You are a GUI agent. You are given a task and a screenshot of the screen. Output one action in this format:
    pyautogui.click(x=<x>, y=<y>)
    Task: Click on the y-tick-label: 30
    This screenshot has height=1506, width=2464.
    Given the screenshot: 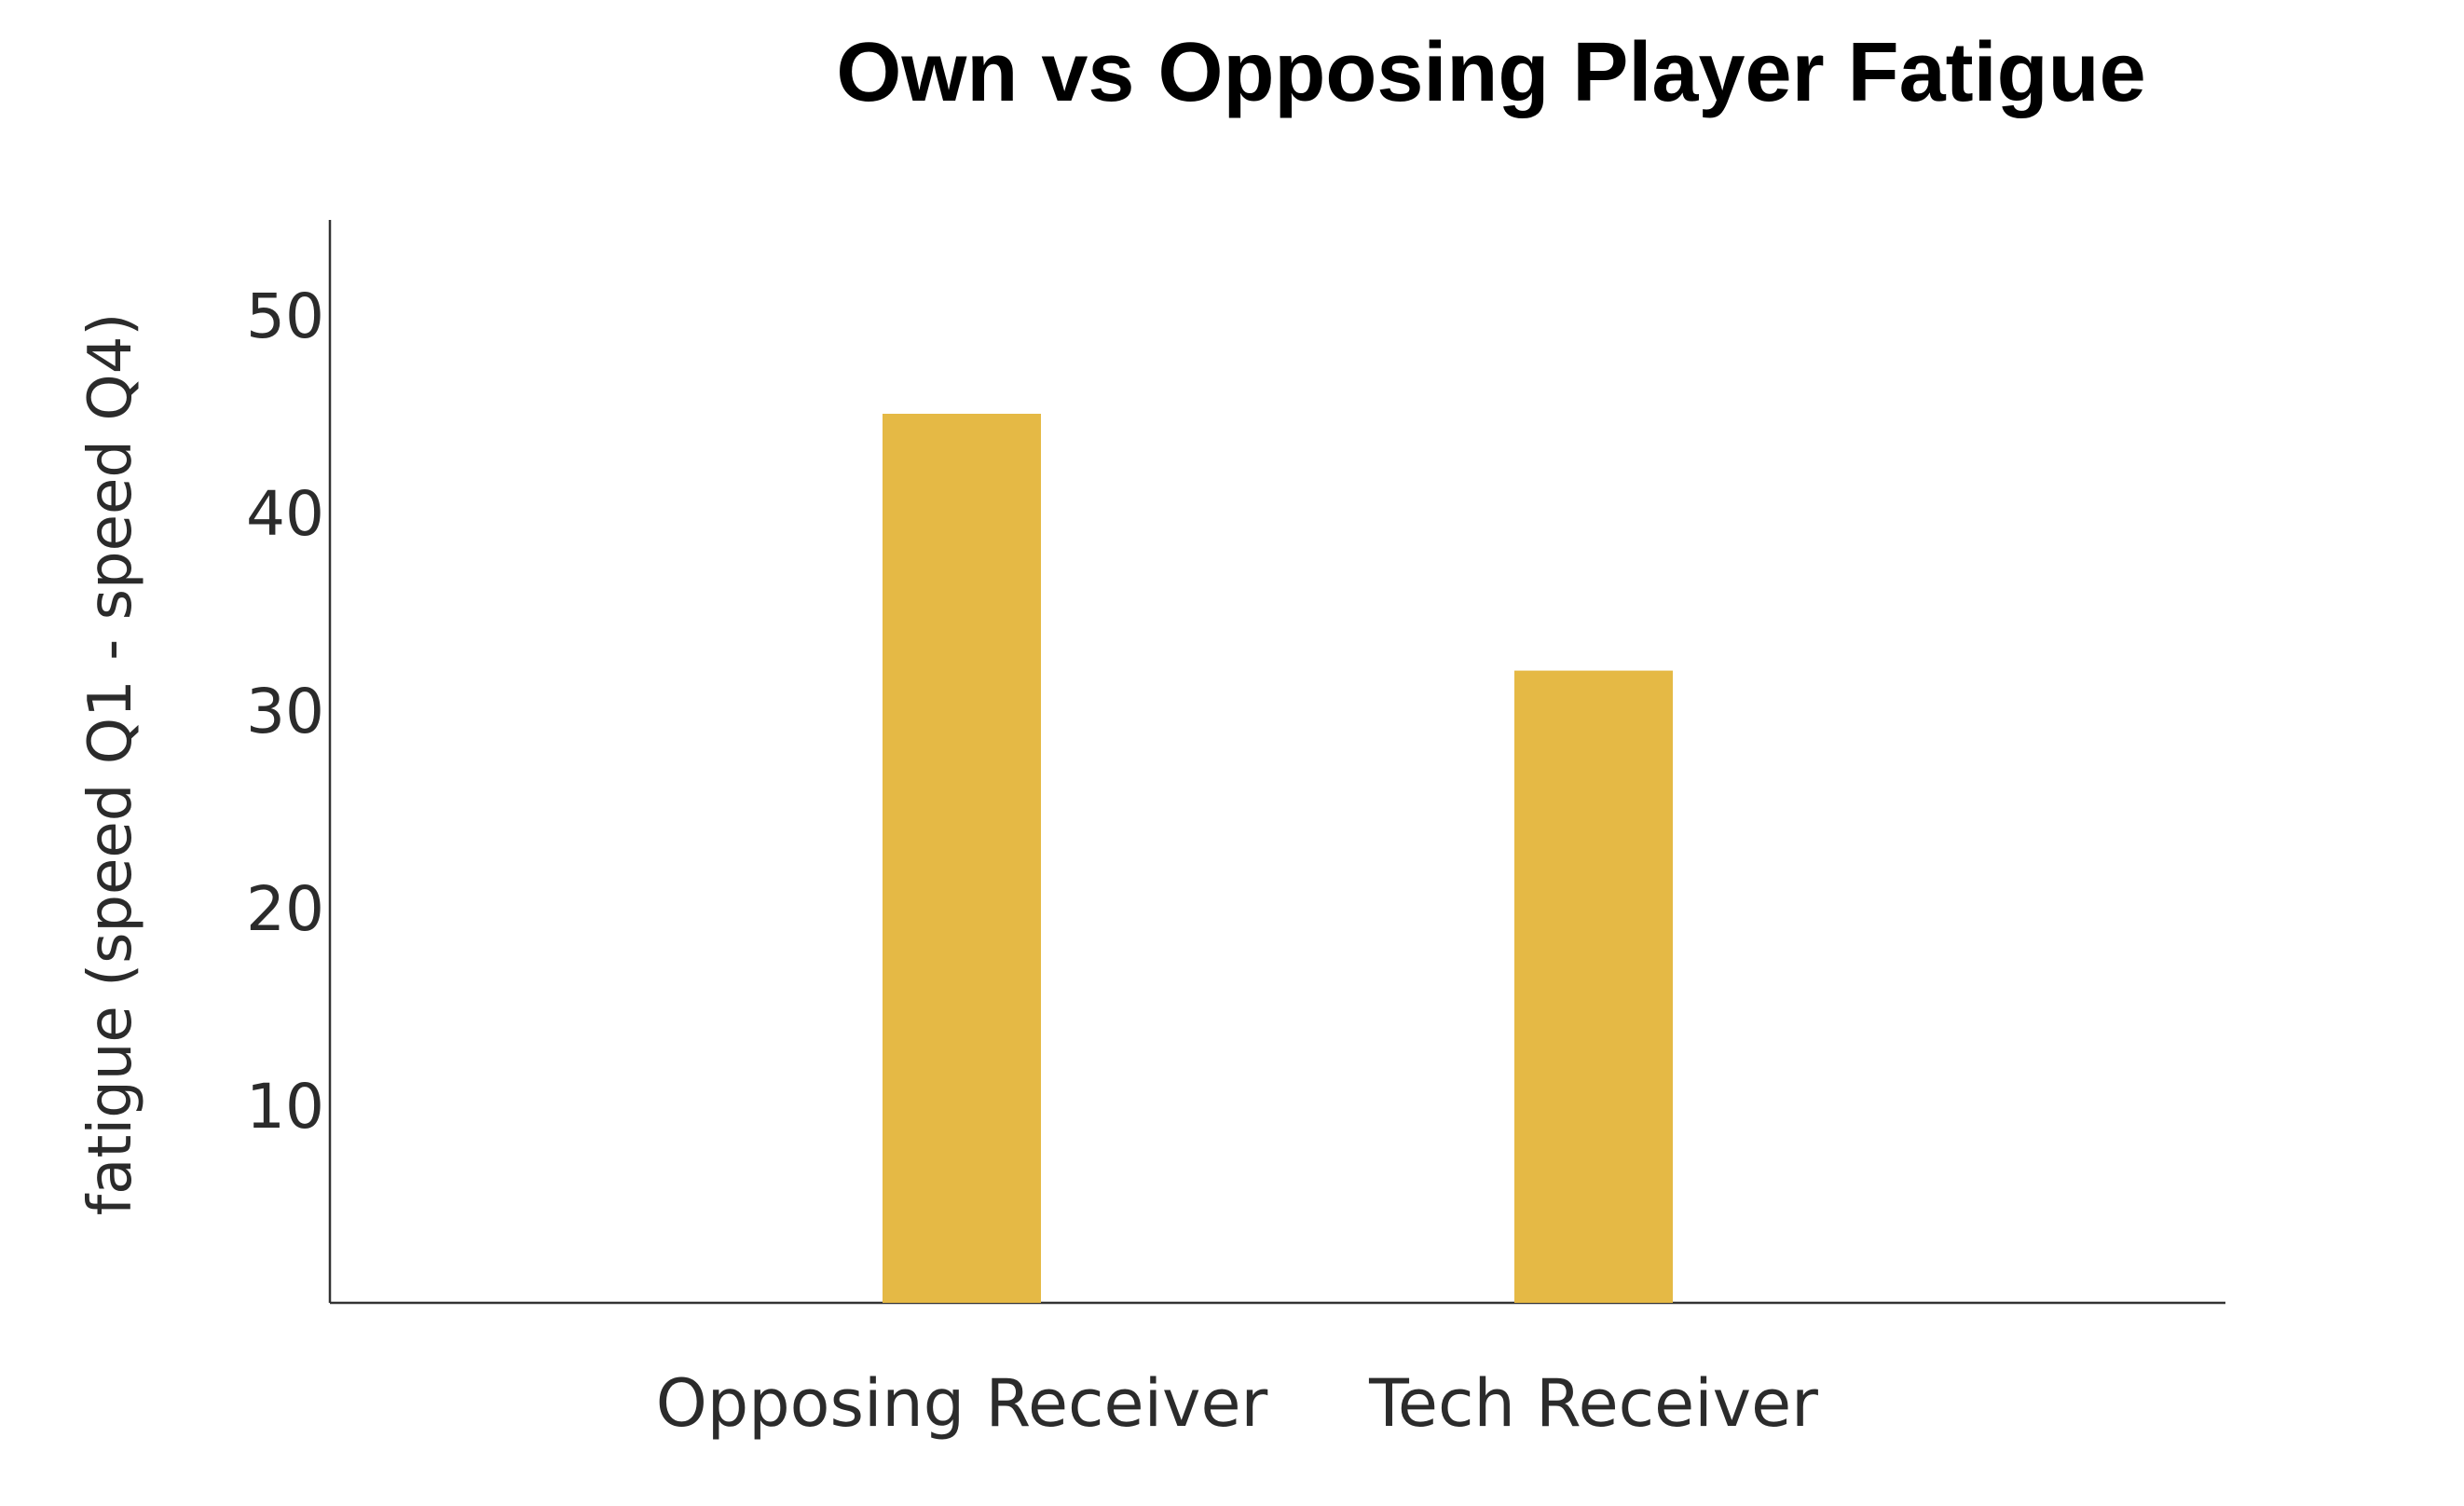 What is the action you would take?
    pyautogui.click(x=285, y=711)
    